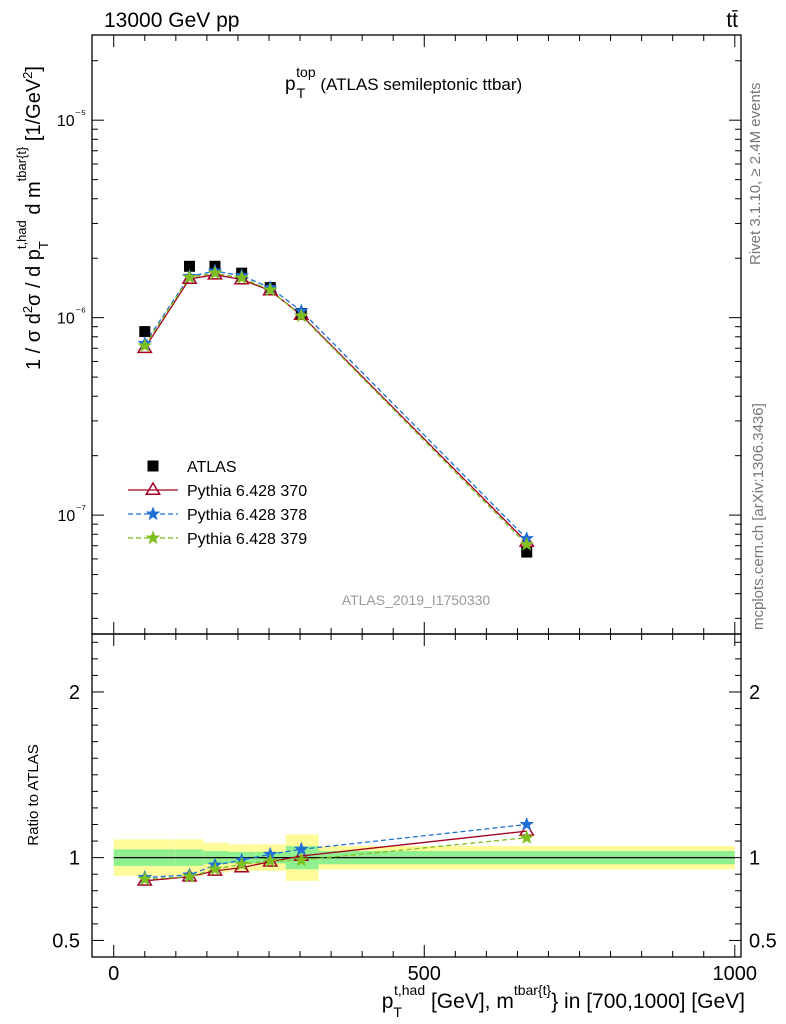 The height and width of the screenshot is (1024, 786). I want to click on legend-label-pythia-6-428-378: Pythia 6.428 378, so click(247, 515).